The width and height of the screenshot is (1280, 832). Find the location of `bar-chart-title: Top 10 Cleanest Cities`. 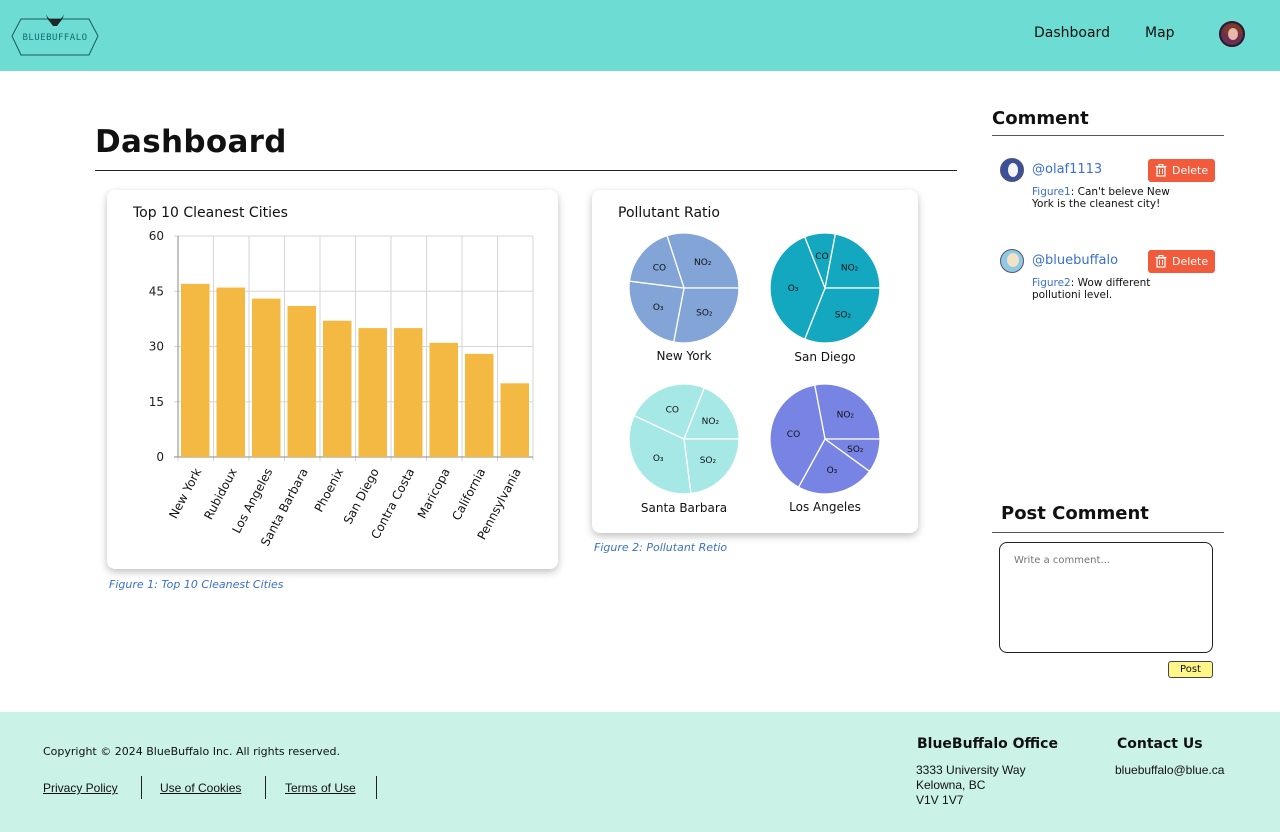

bar-chart-title: Top 10 Cleanest Cities is located at coordinates (210, 213).